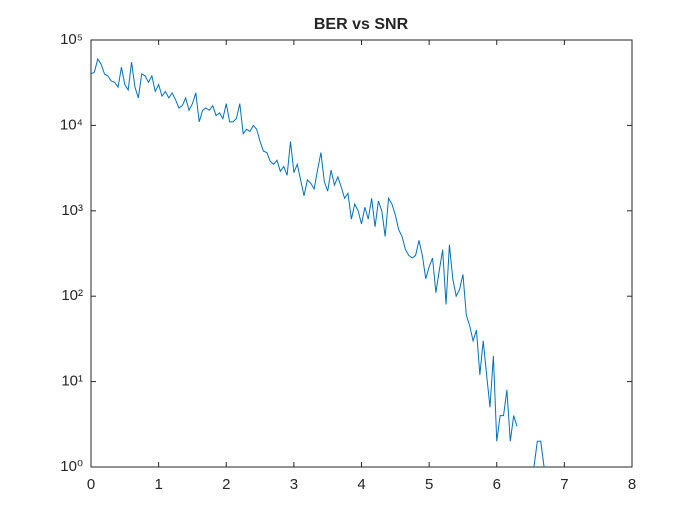  I want to click on x-tick-label: 3, so click(294, 484).